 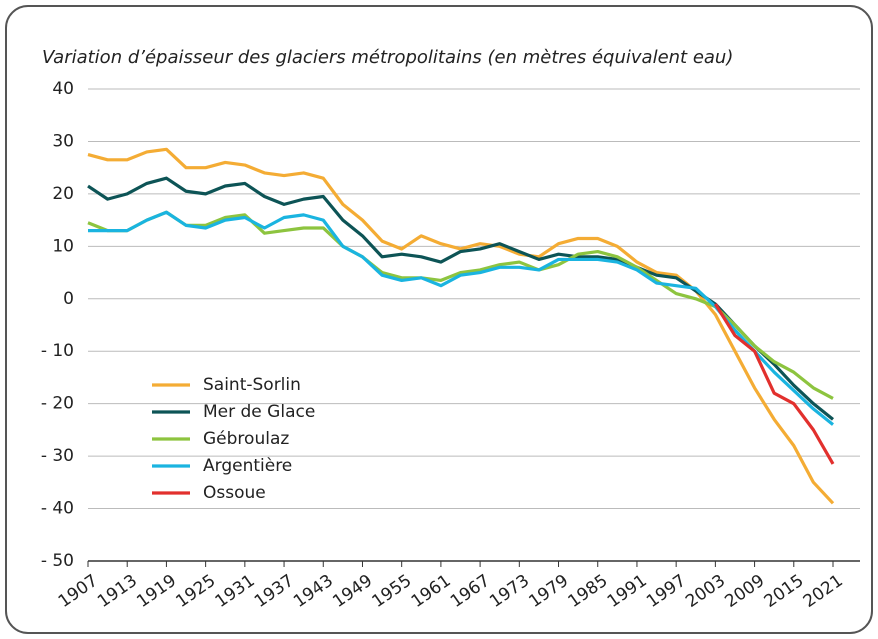 What do you see at coordinates (774, 384) in the screenshot?
I see `series-line` at bounding box center [774, 384].